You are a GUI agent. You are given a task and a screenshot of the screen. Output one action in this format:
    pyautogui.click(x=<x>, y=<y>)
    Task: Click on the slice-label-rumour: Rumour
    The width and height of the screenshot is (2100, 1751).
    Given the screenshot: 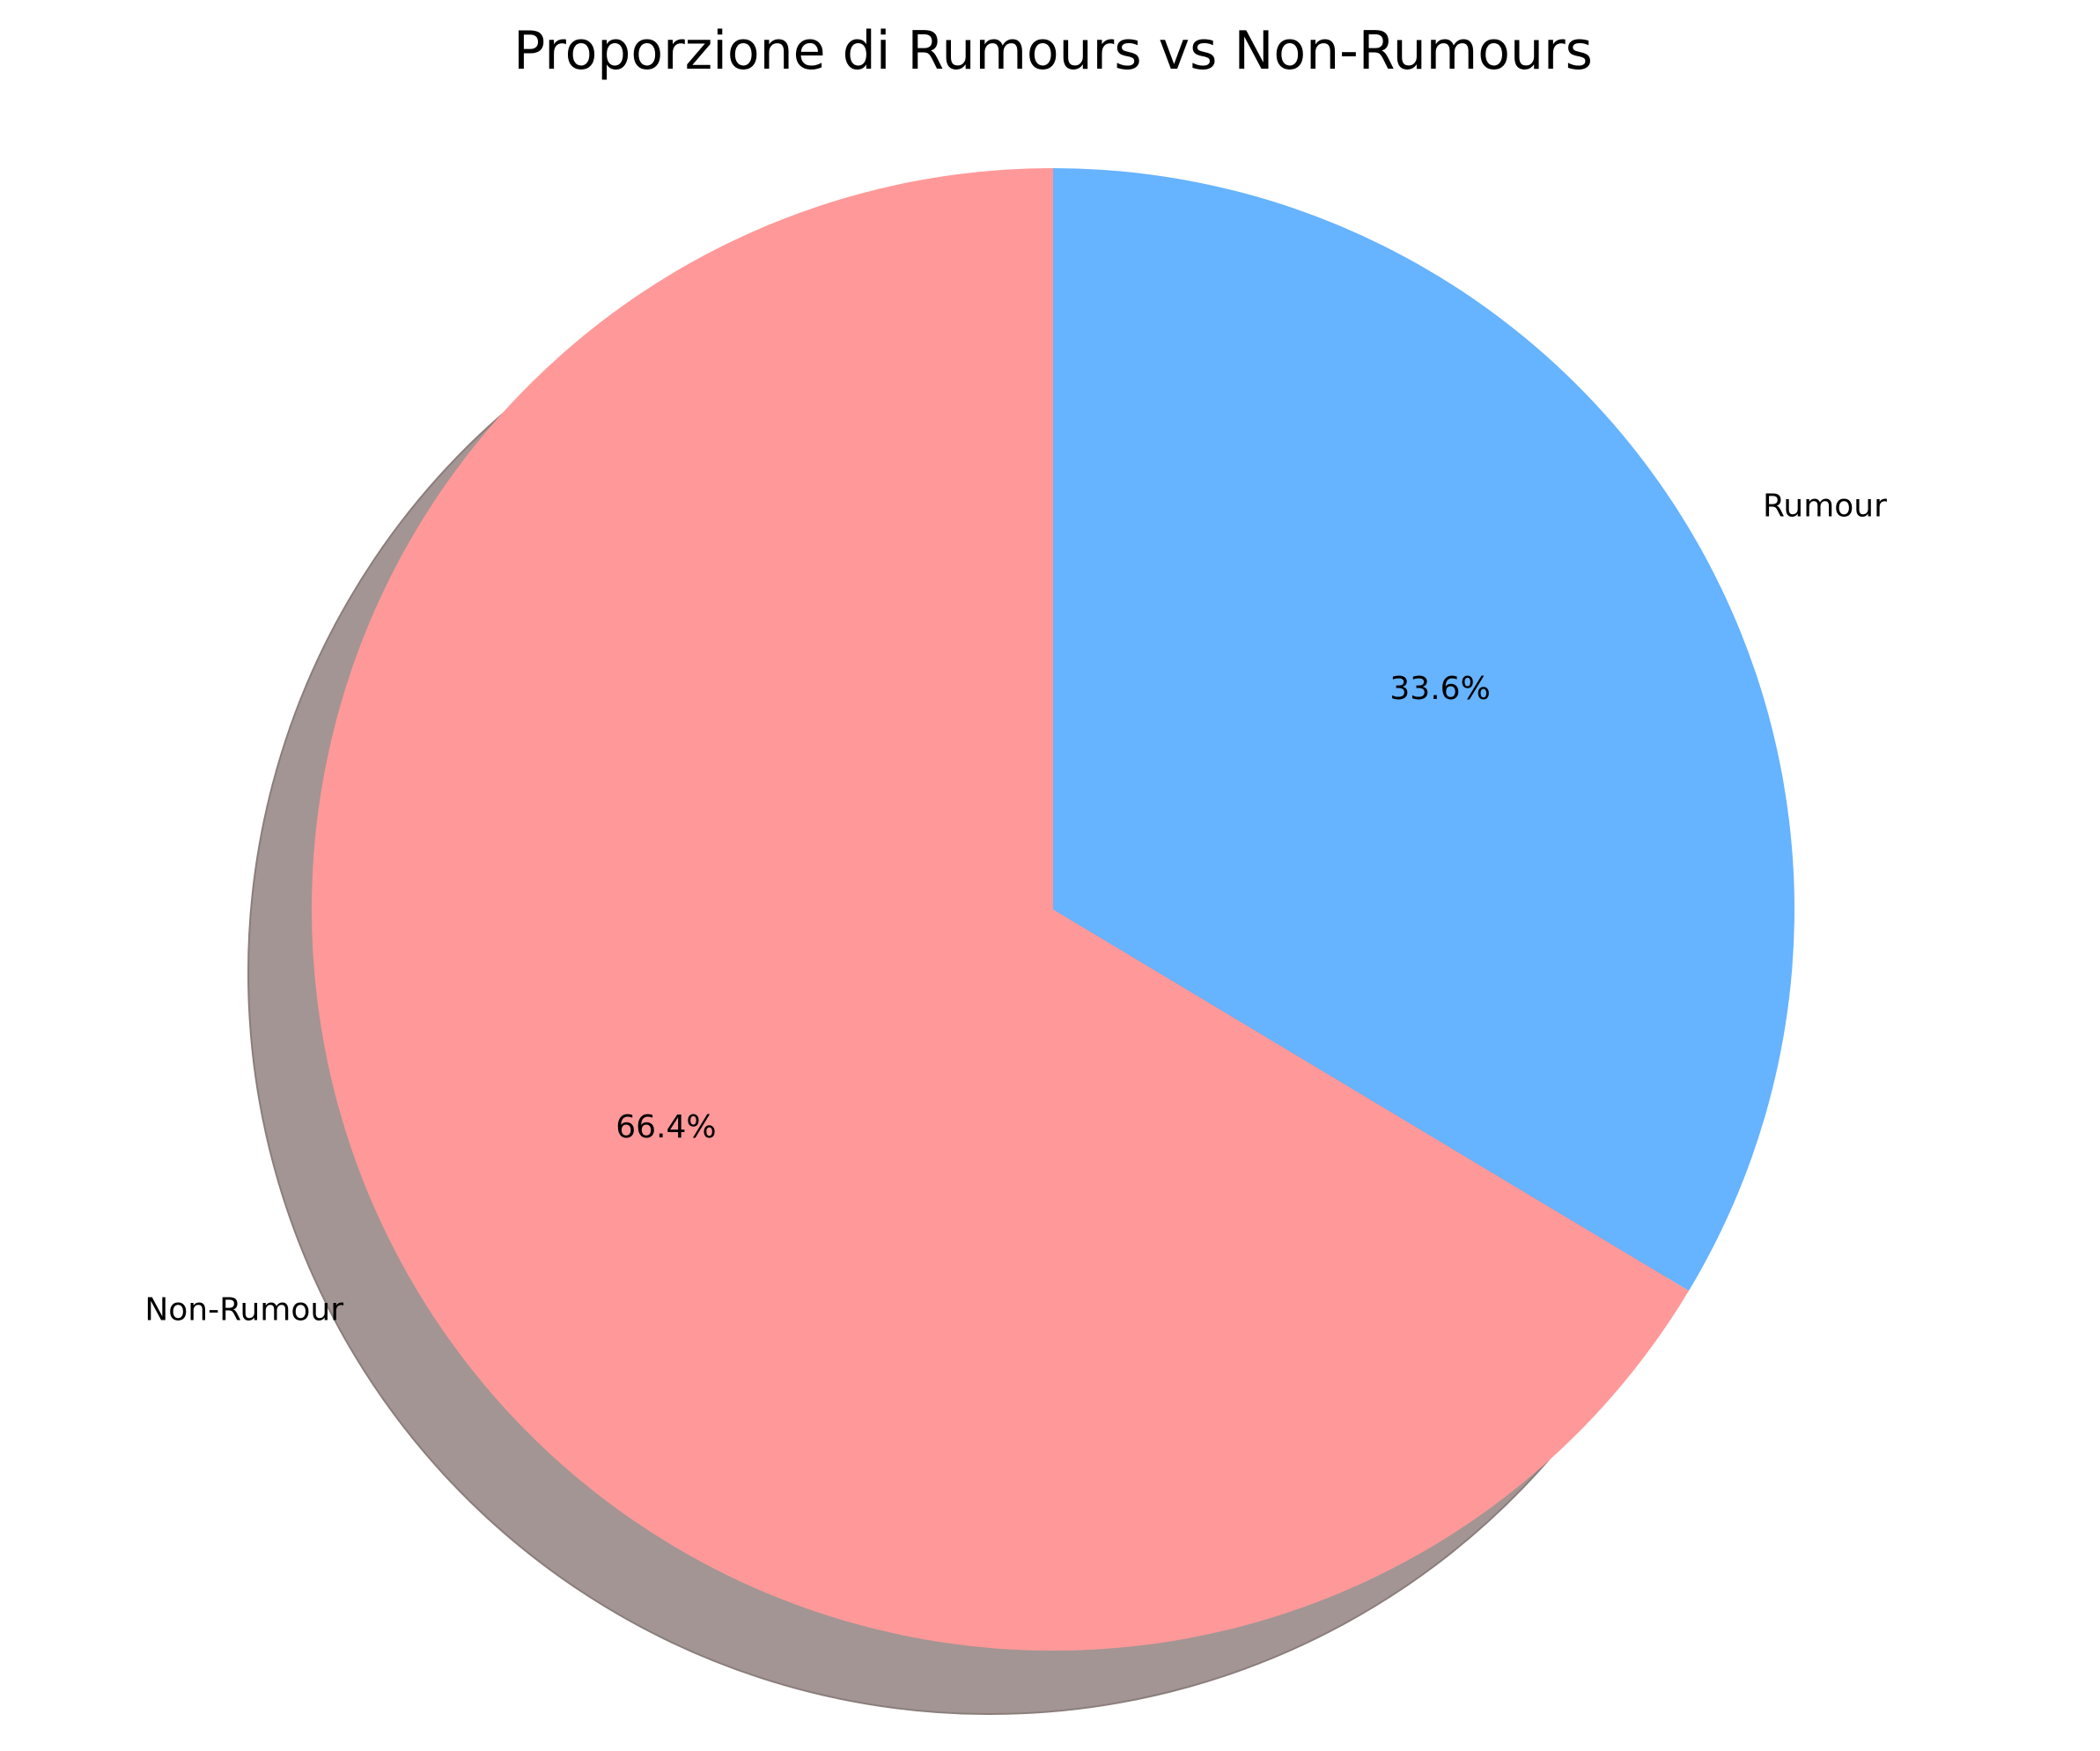 What is the action you would take?
    pyautogui.click(x=1825, y=507)
    